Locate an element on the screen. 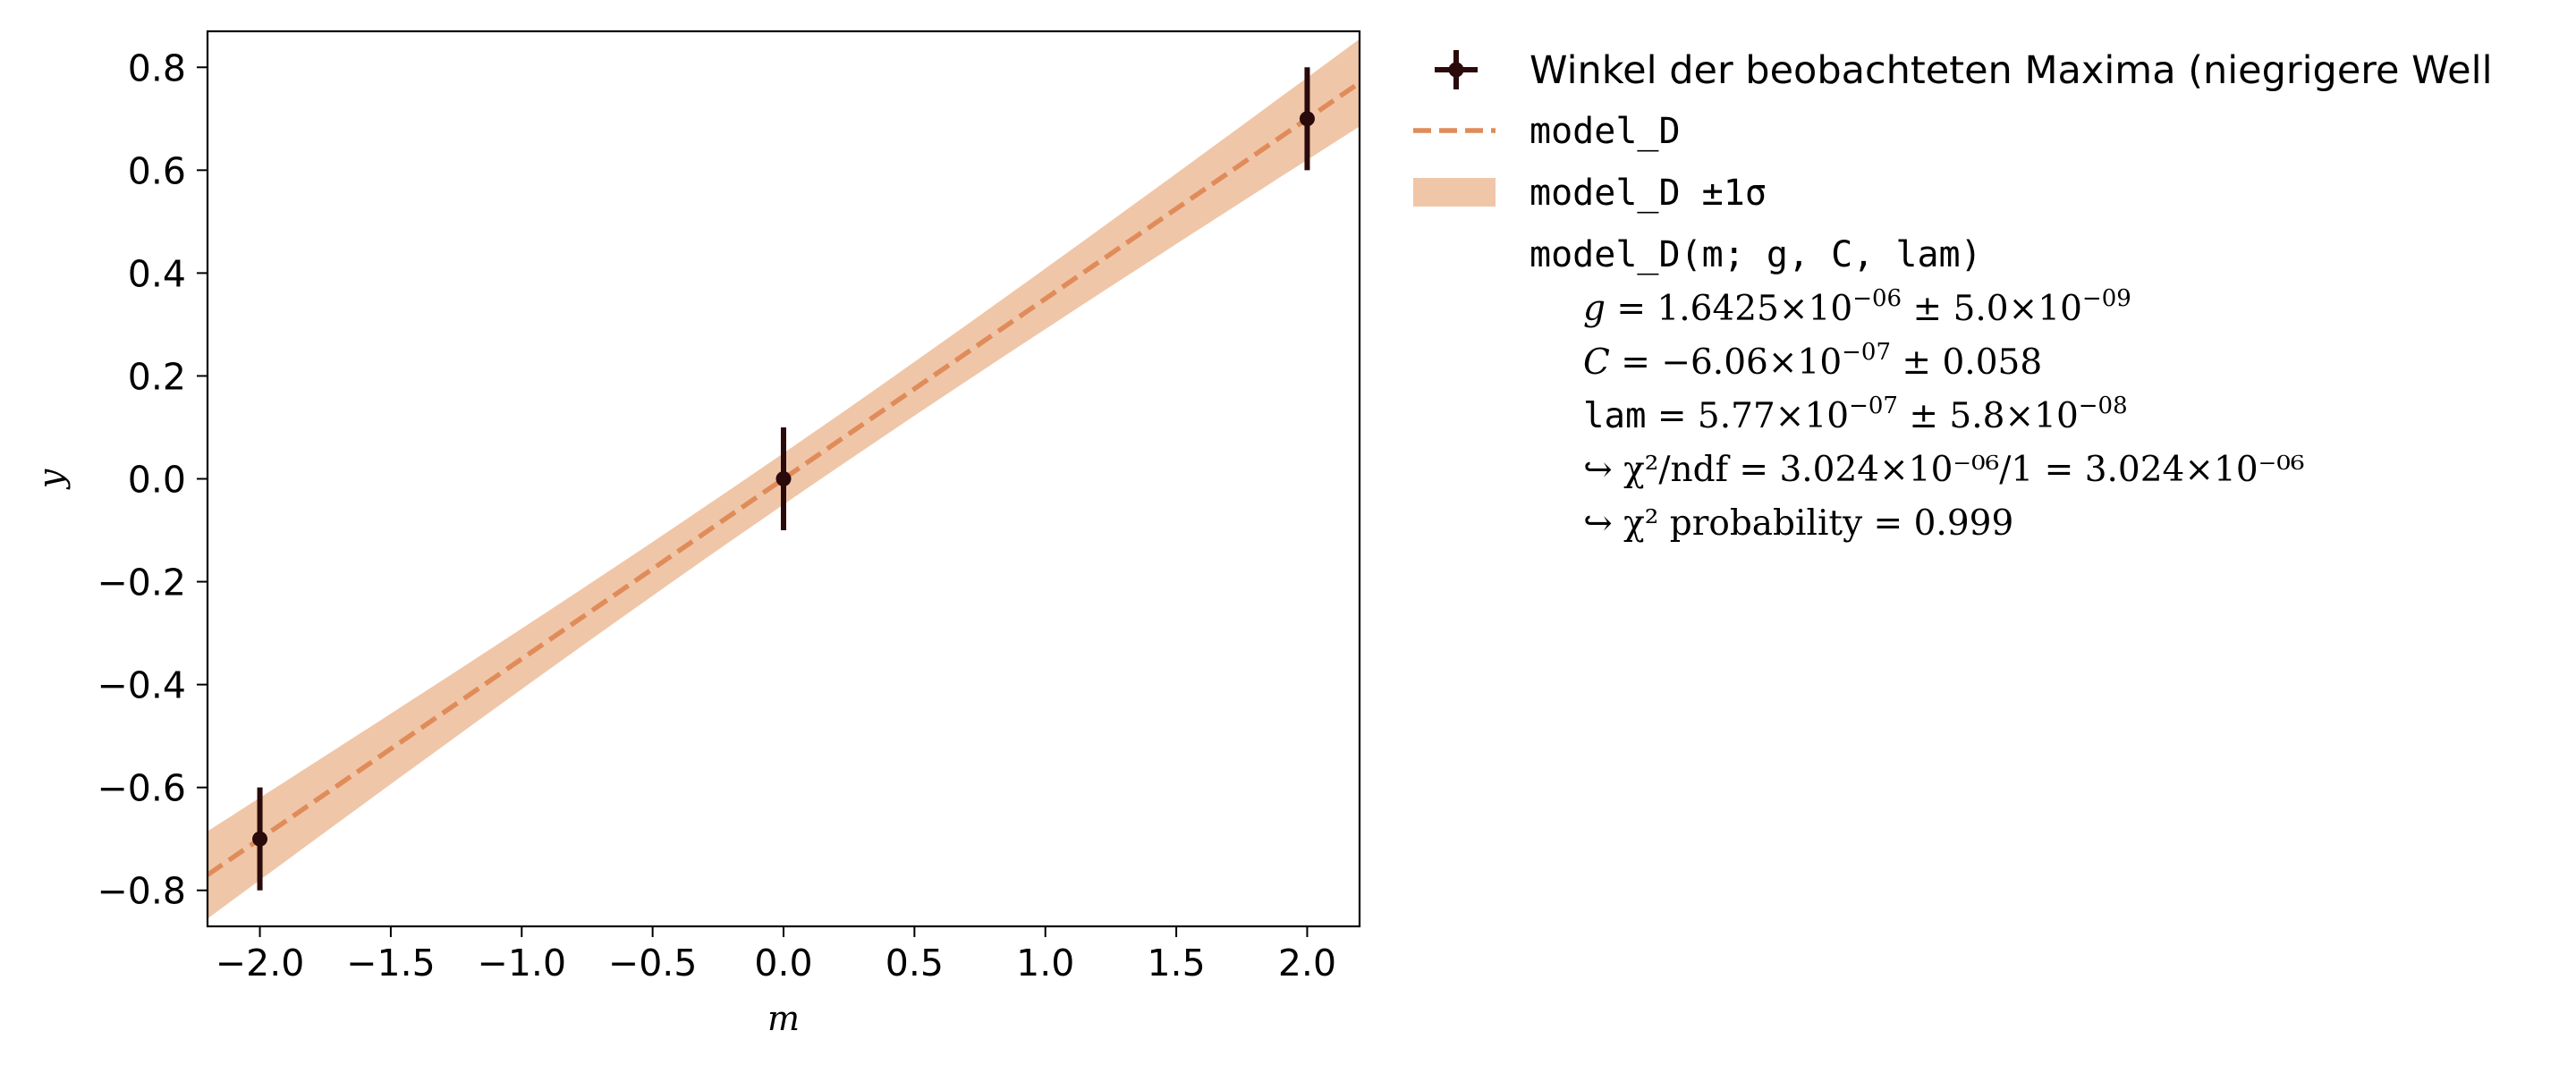  fit-param-pm: ± 5.8×10 is located at coordinates (1988, 416).